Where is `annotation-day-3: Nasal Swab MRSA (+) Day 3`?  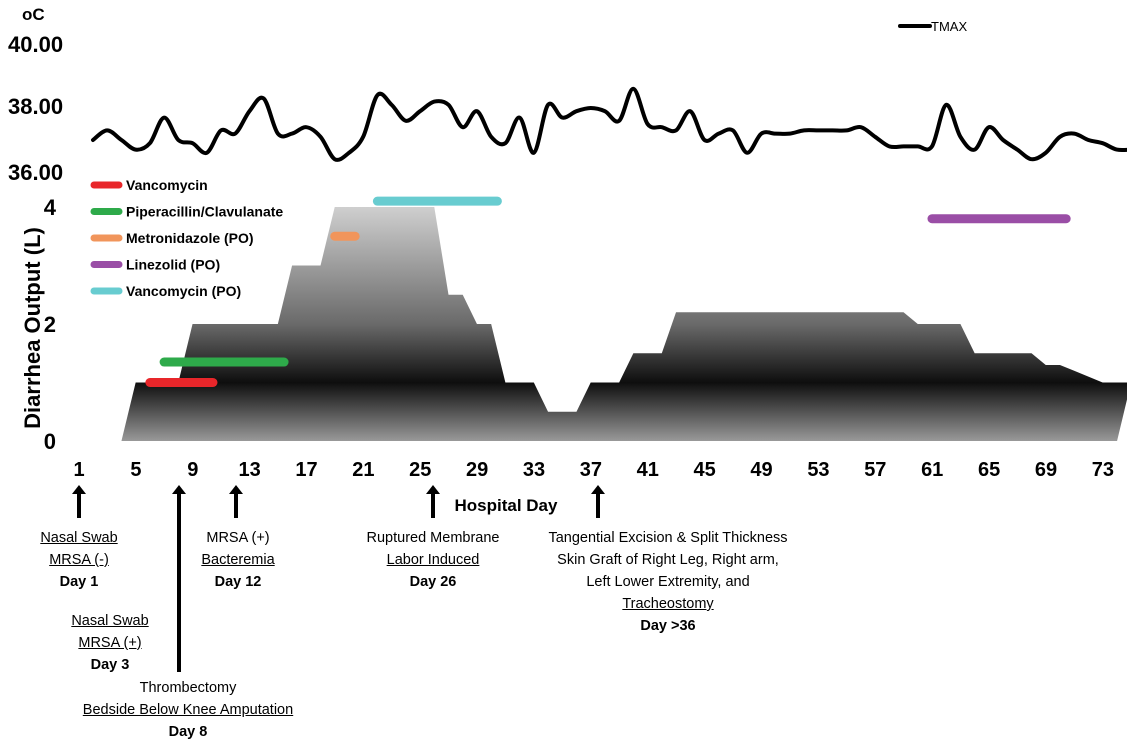
annotation-day-3: Nasal Swab MRSA (+) Day 3 is located at coordinates (109, 643).